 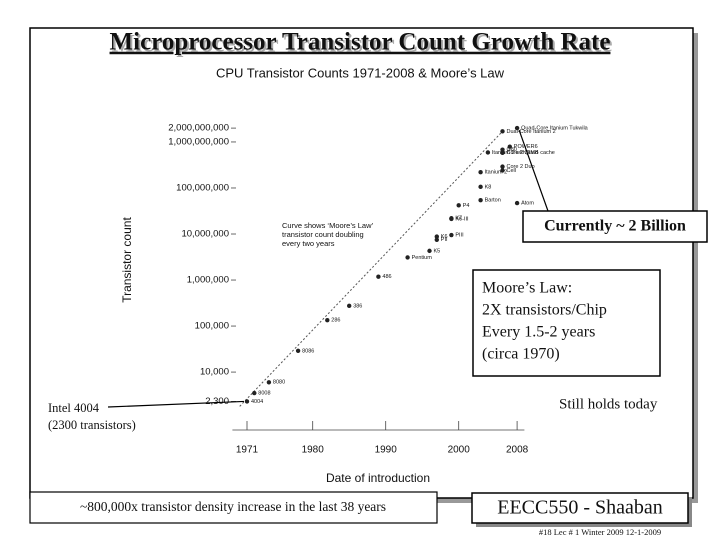 What do you see at coordinates (205, 234) in the screenshot?
I see `y-tick-label: 10,000,000` at bounding box center [205, 234].